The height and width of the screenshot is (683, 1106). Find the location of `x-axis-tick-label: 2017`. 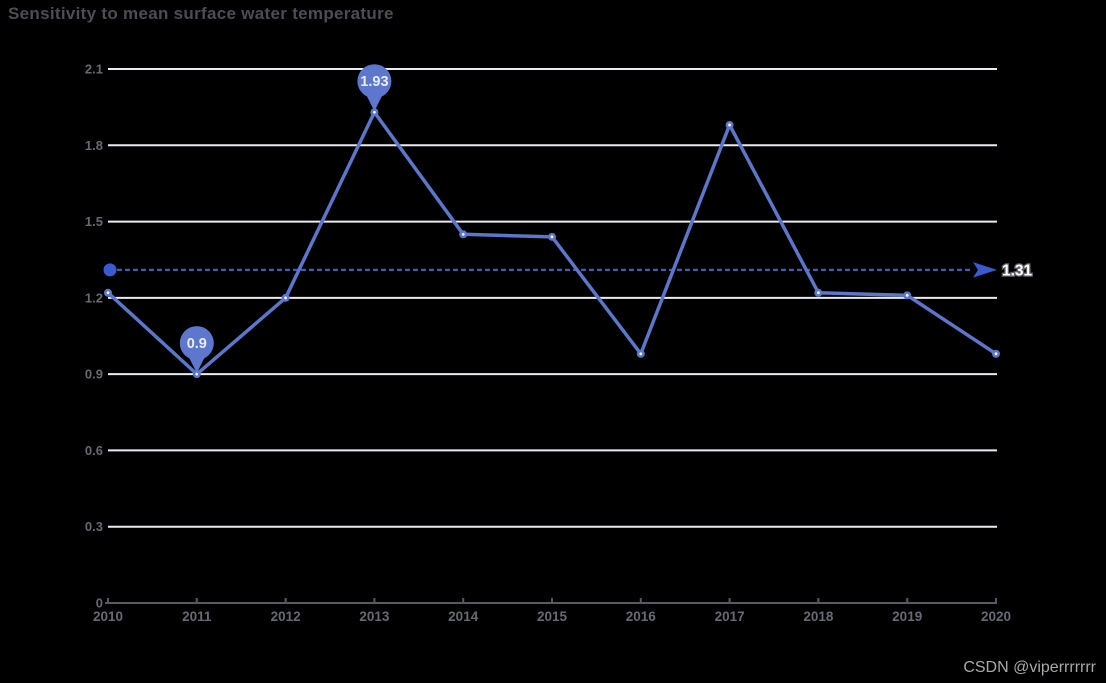

x-axis-tick-label: 2017 is located at coordinates (730, 616).